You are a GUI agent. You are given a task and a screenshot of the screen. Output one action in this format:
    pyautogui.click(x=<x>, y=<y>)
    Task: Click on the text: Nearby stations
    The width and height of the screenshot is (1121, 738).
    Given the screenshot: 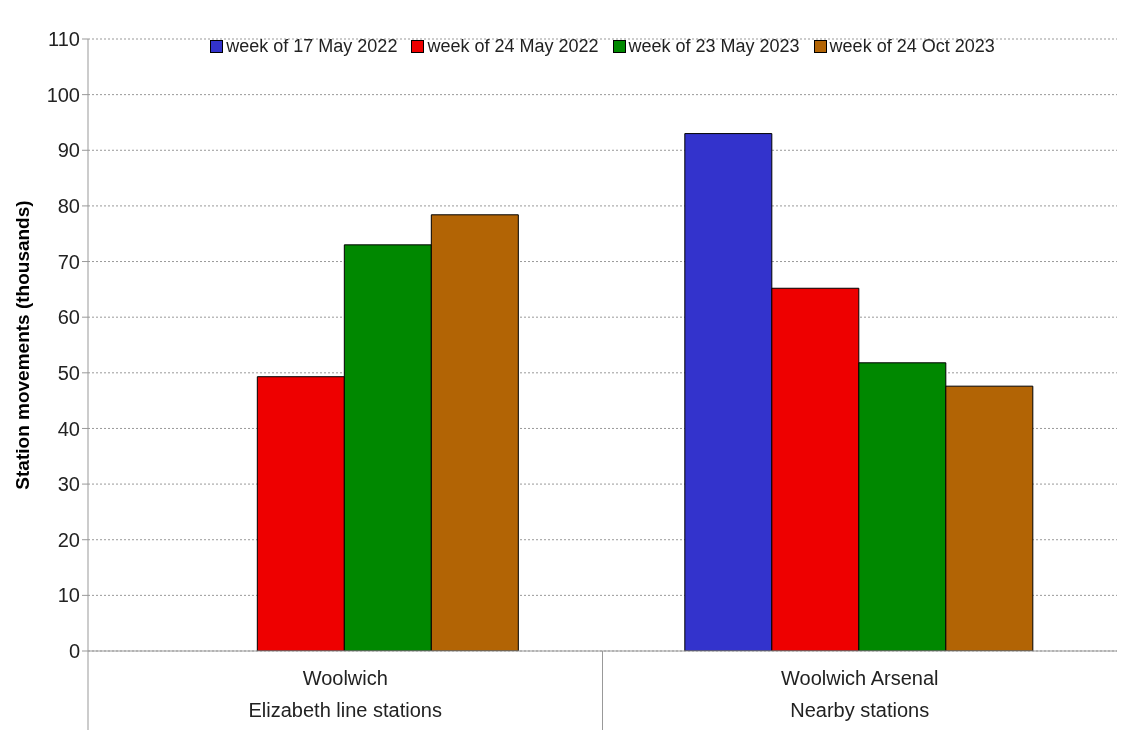 What is the action you would take?
    pyautogui.click(x=860, y=710)
    